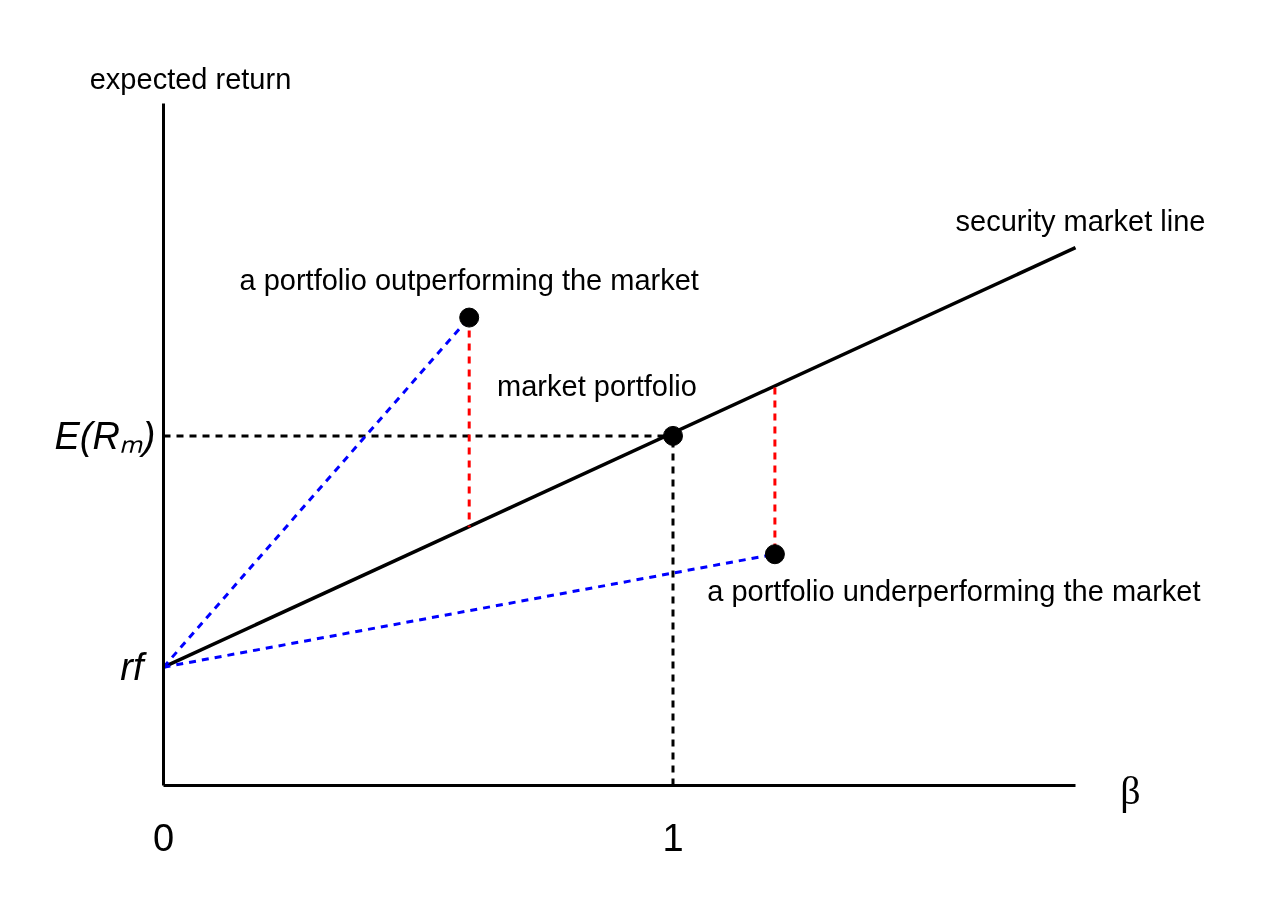 The image size is (1280, 915). Describe the element at coordinates (954, 591) in the screenshot. I see `text: a portfolio underperforming the market` at that location.